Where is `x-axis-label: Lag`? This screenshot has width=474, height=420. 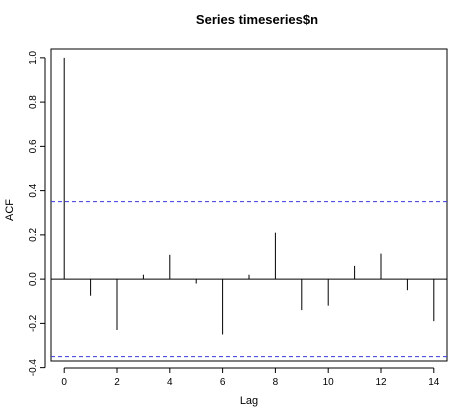 x-axis-label: Lag is located at coordinates (249, 401).